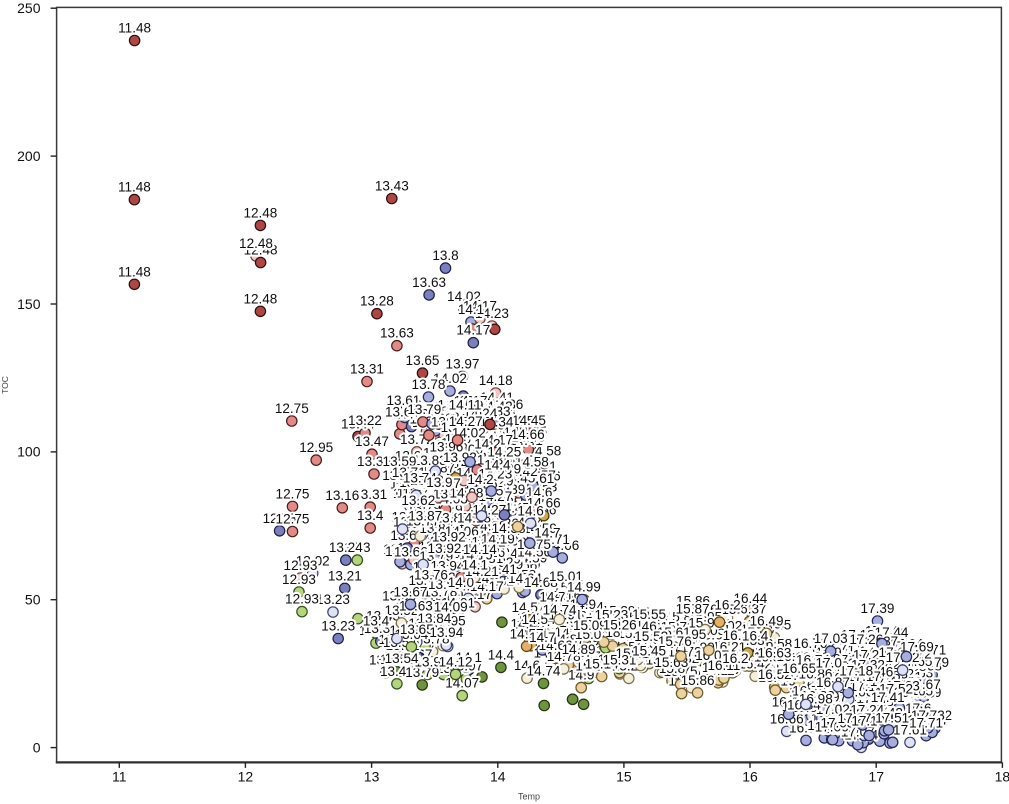 The height and width of the screenshot is (804, 1009). What do you see at coordinates (346, 547) in the screenshot?
I see `svg-text: 13.24` at bounding box center [346, 547].